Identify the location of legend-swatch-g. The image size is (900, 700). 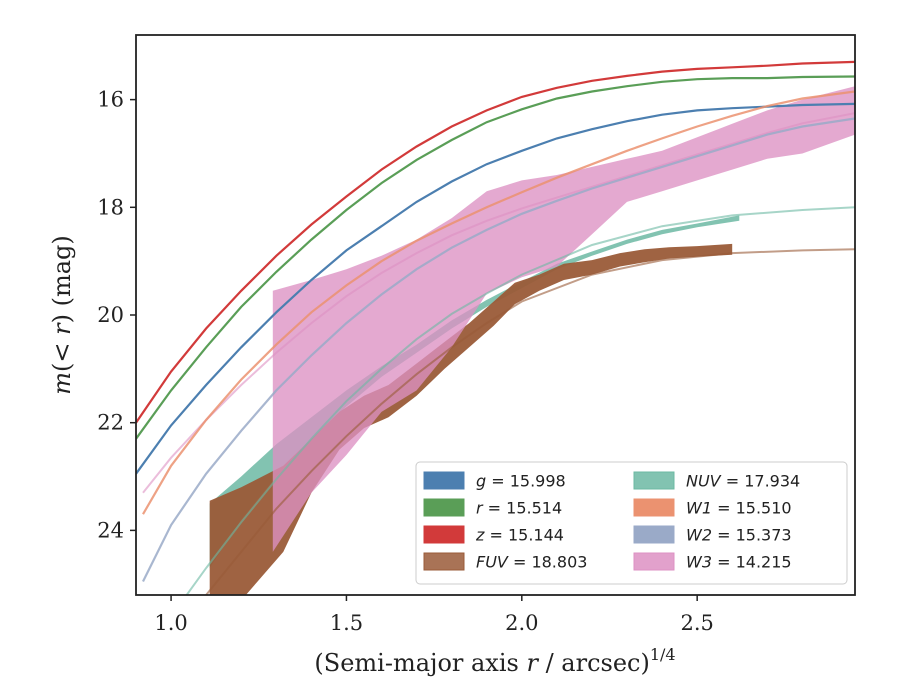
(444, 480).